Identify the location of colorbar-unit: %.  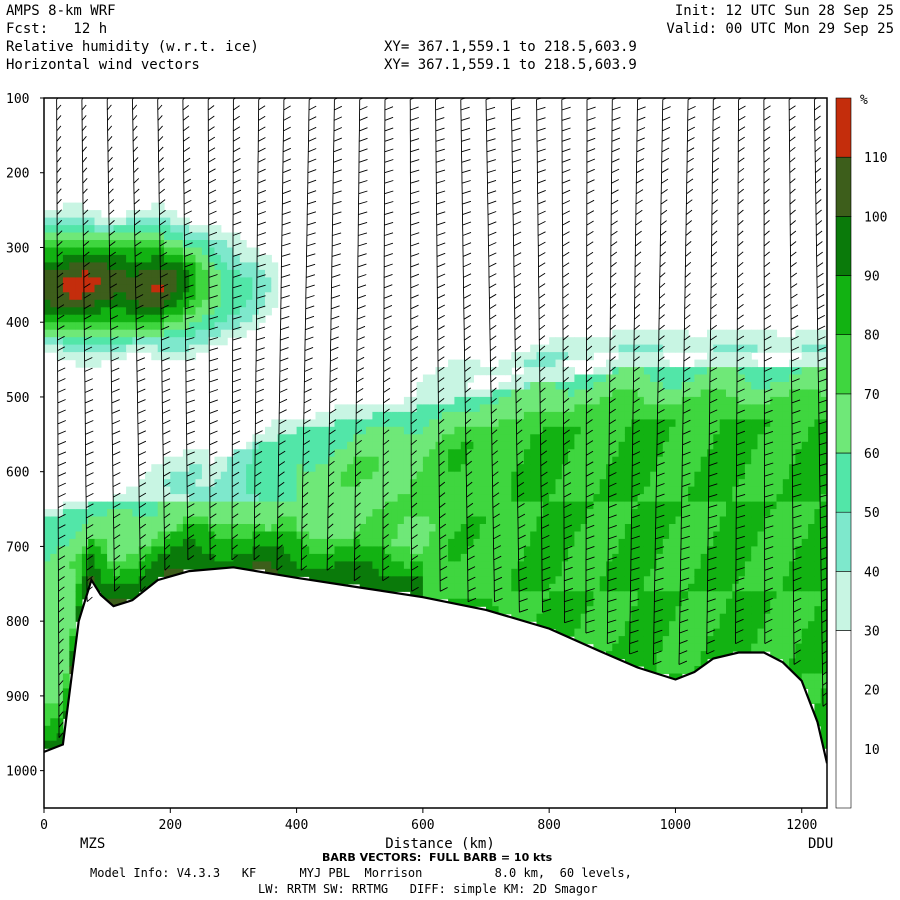
(864, 100).